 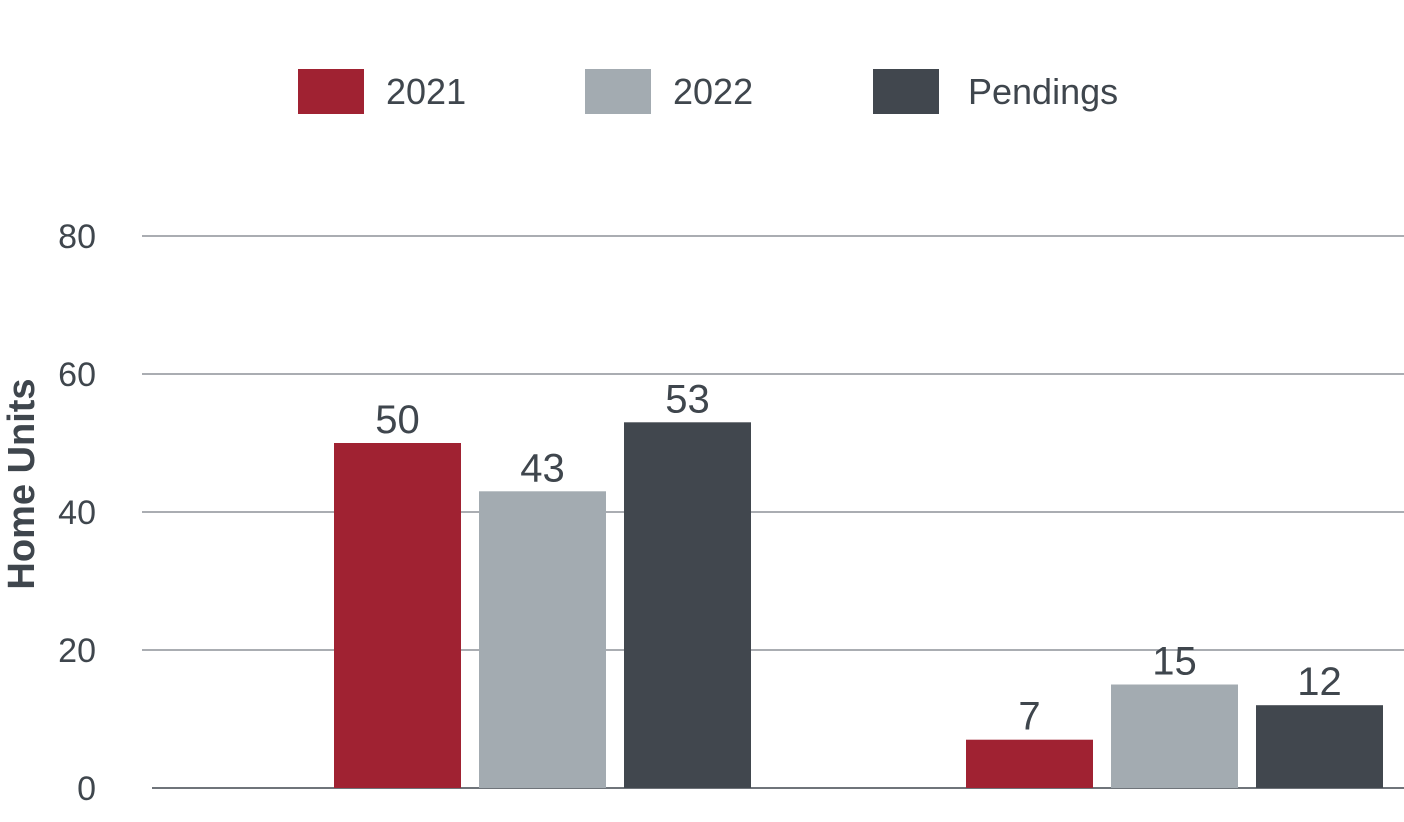 What do you see at coordinates (77, 651) in the screenshot?
I see `y-tick-label: 20` at bounding box center [77, 651].